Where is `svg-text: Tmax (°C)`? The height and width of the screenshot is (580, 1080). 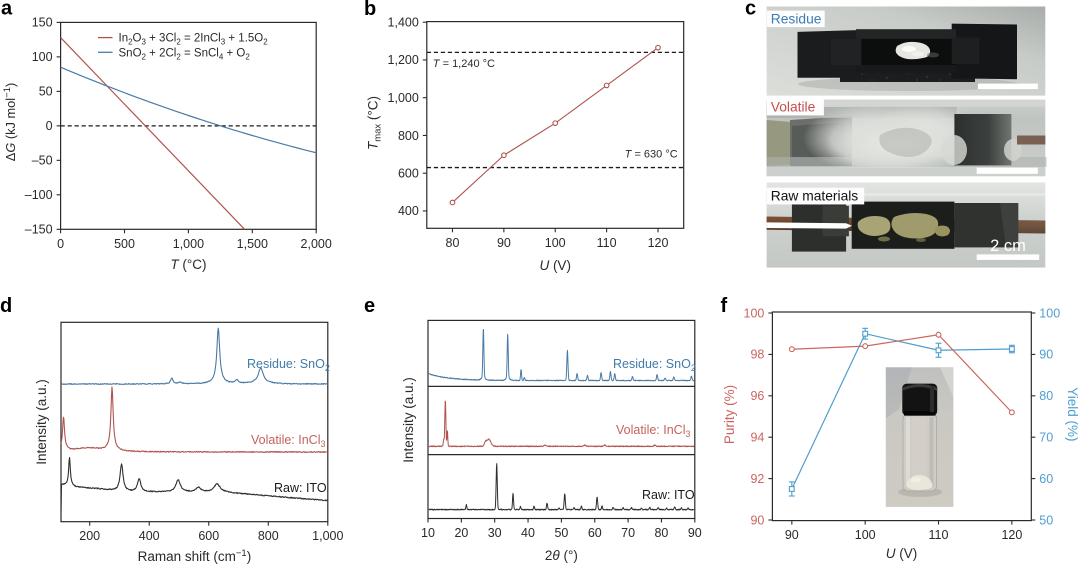
svg-text: Tmax (°C) is located at coordinates (375, 123).